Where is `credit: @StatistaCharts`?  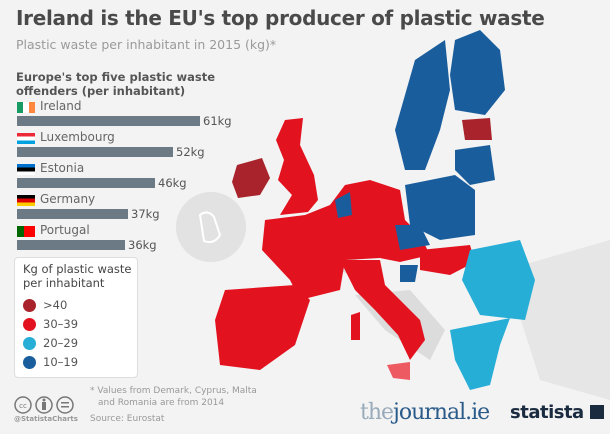
credit: @StatistaCharts is located at coordinates (46, 419).